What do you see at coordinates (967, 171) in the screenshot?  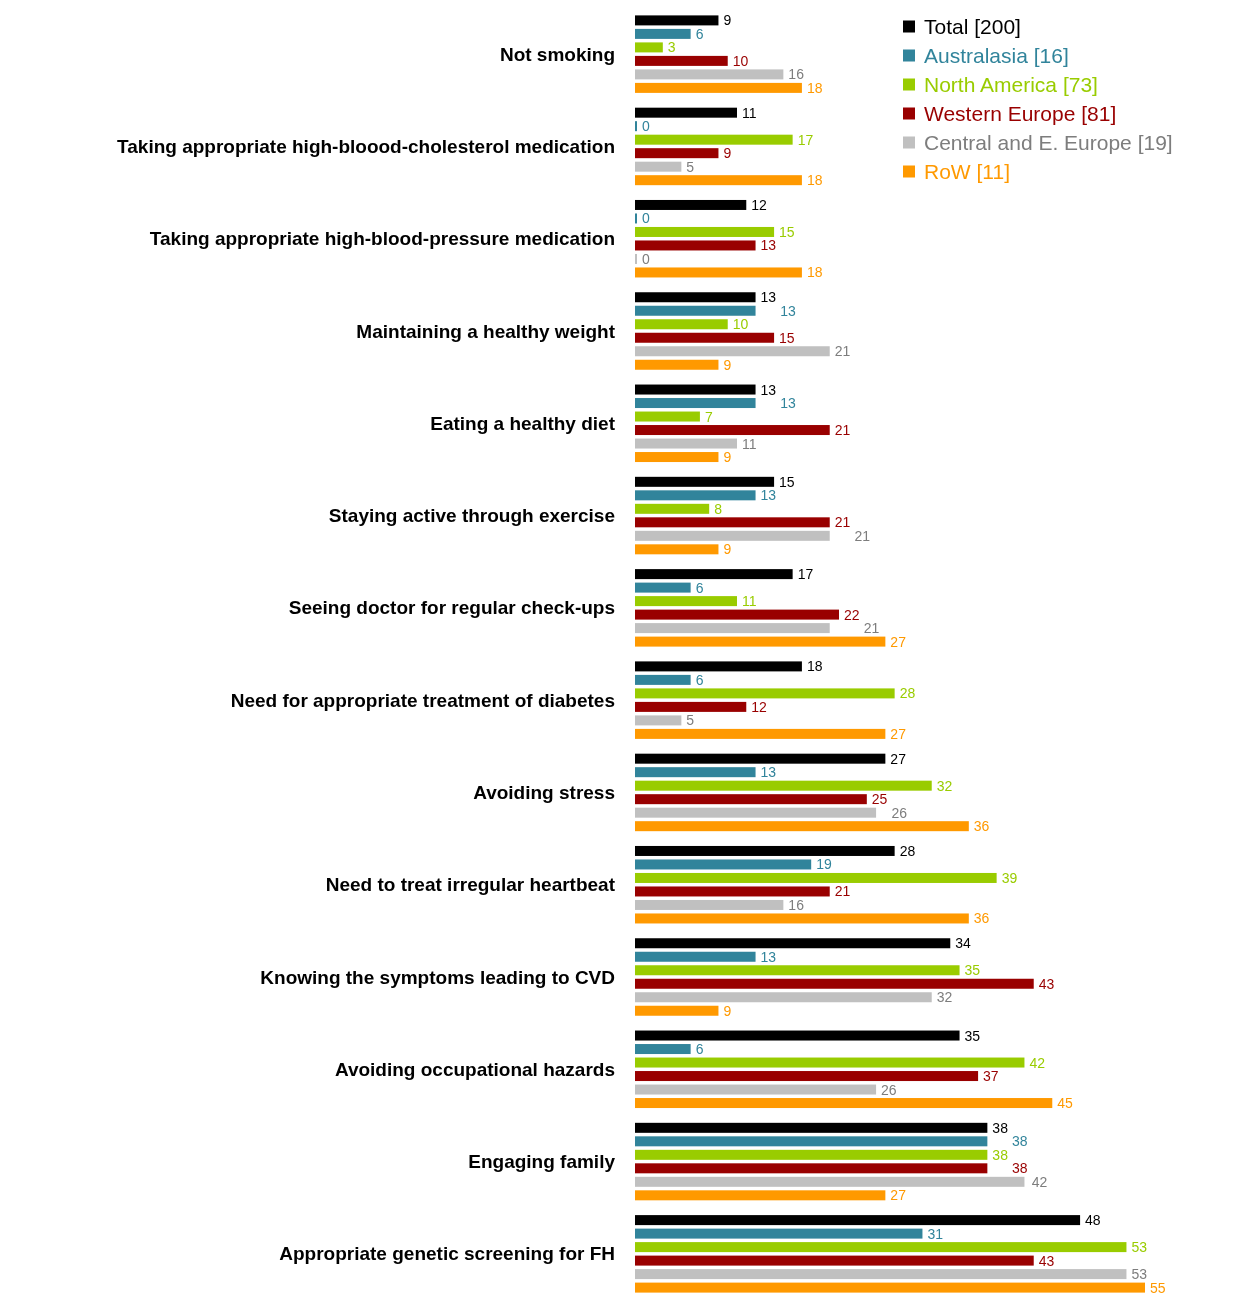 I see `legend-label: RoW [11]` at bounding box center [967, 171].